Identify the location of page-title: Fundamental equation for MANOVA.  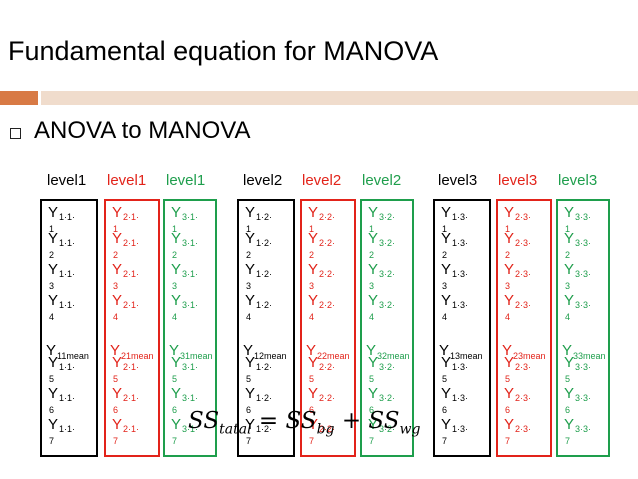
(223, 51).